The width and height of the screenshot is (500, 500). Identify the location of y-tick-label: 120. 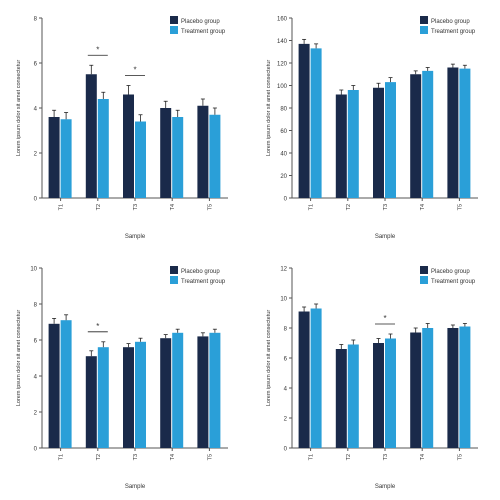
(282, 65).